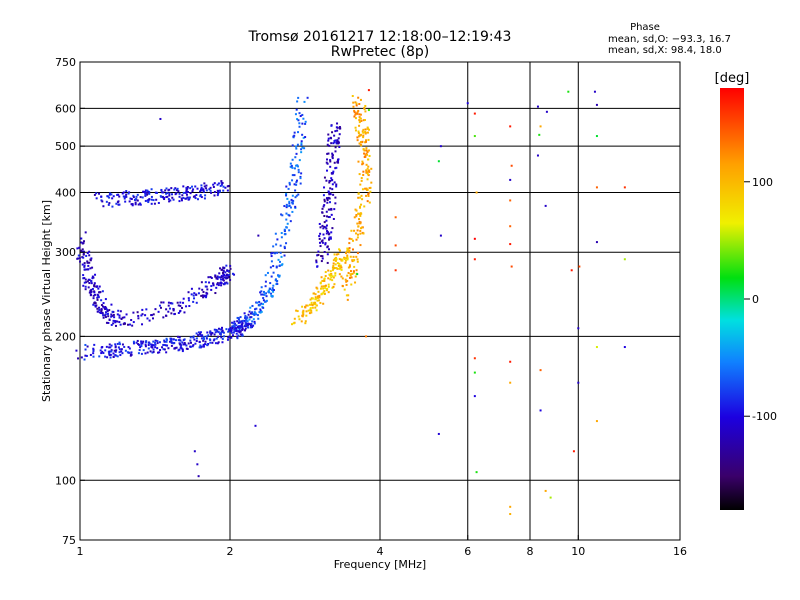 The height and width of the screenshot is (600, 800). Describe the element at coordinates (380, 52) in the screenshot. I see `chart-subtitle: RwPretec (8p)` at that location.